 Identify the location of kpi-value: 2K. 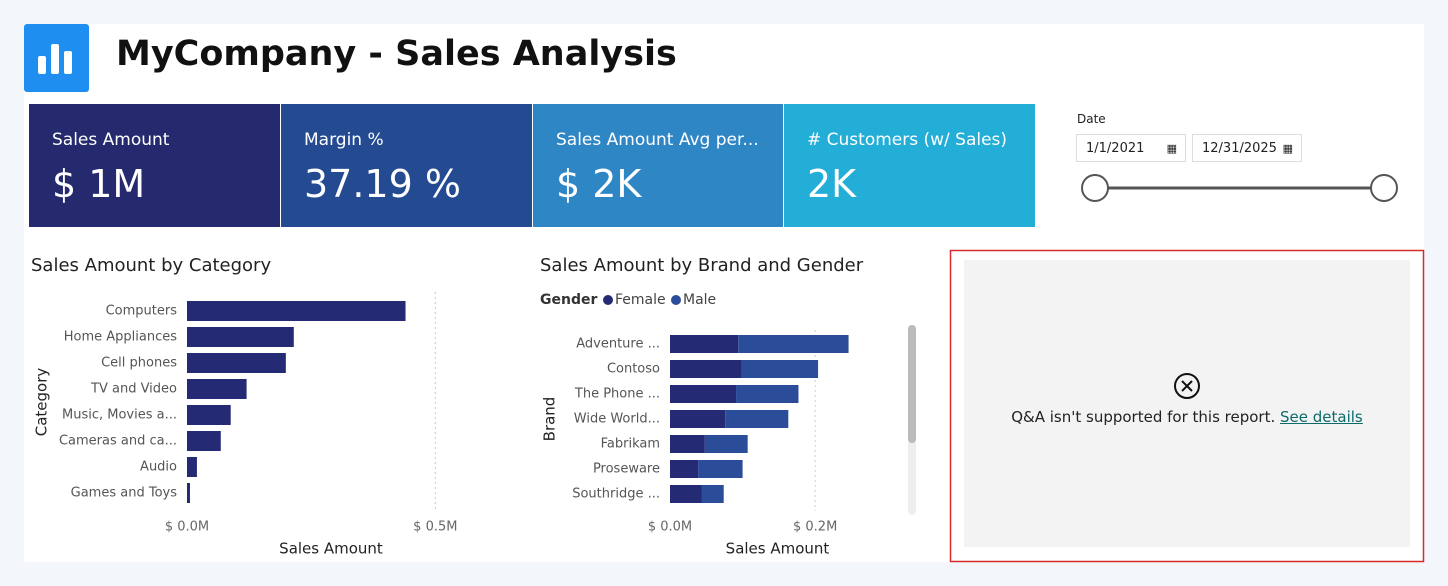
(832, 184).